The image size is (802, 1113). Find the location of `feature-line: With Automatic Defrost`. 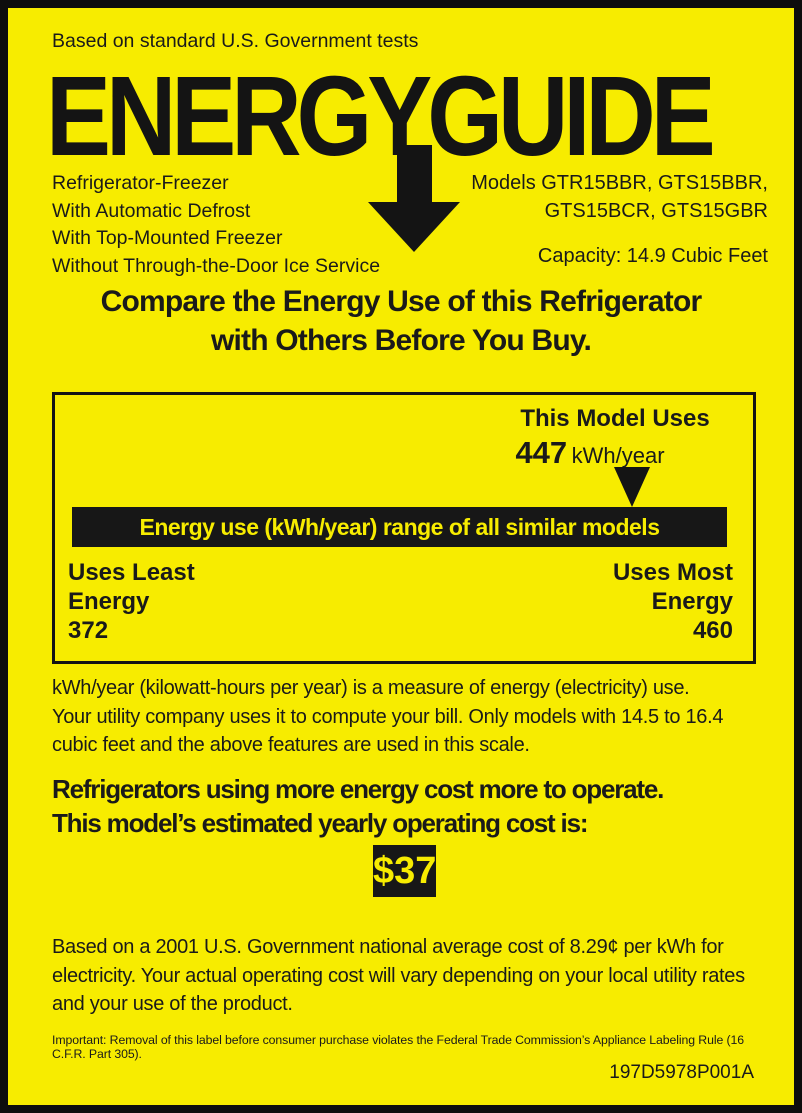

feature-line: With Automatic Defrost is located at coordinates (151, 210).